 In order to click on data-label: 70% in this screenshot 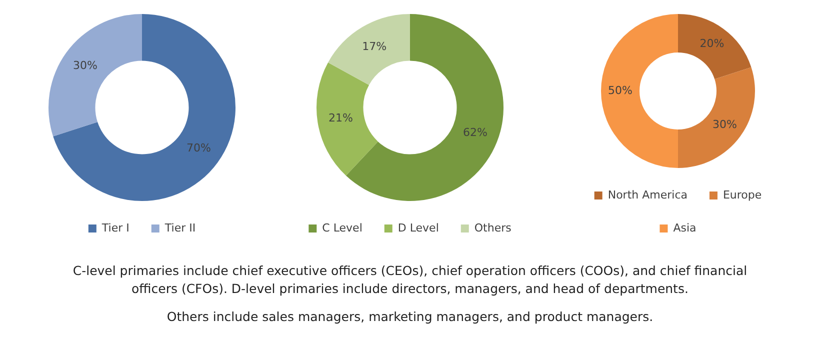, I will do `click(198, 148)`.